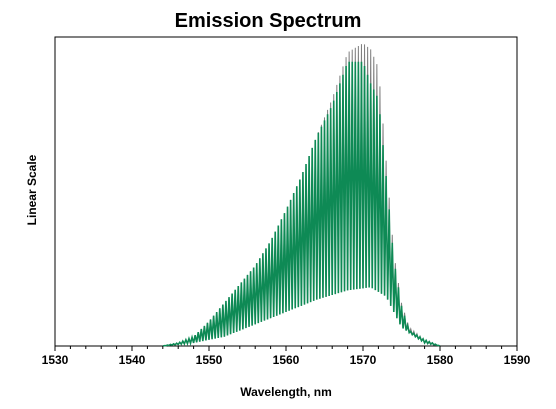 The height and width of the screenshot is (409, 556). What do you see at coordinates (517, 360) in the screenshot?
I see `x-tick-label: 1590` at bounding box center [517, 360].